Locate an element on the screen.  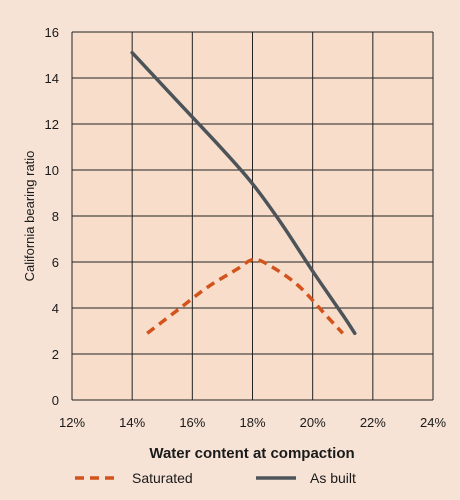
y-axis-title: California bearing ratio is located at coordinates (29, 216).